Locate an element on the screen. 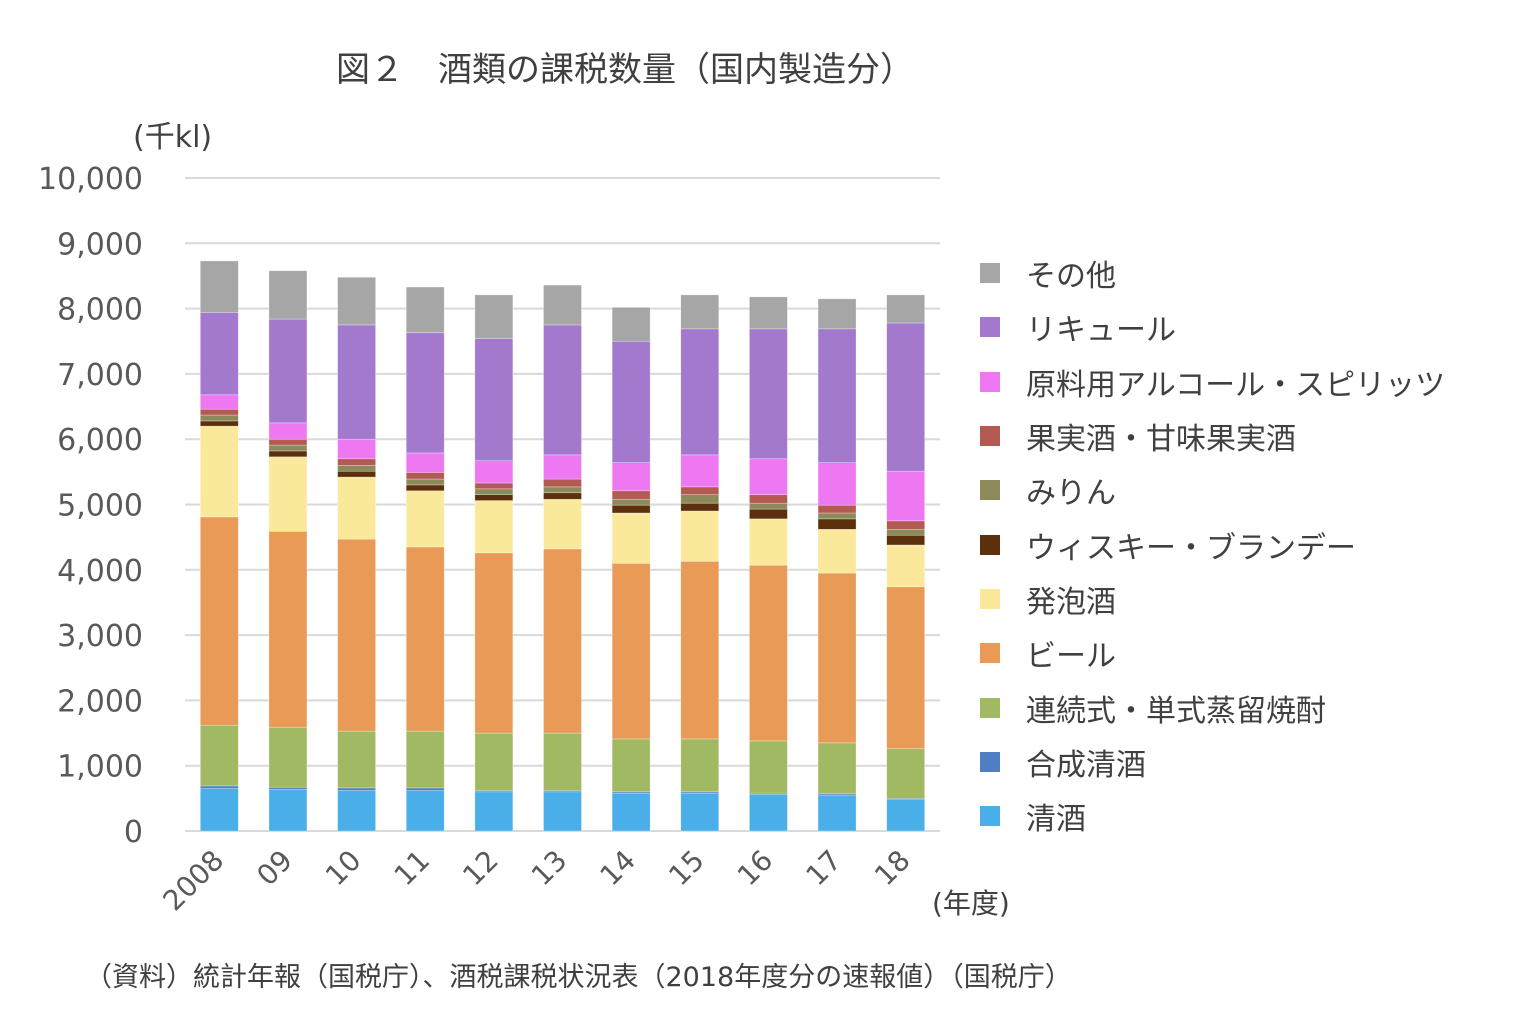 The image size is (1540, 1022). legend-label: 原料用アルコール・スピリッツ is located at coordinates (1236, 385).